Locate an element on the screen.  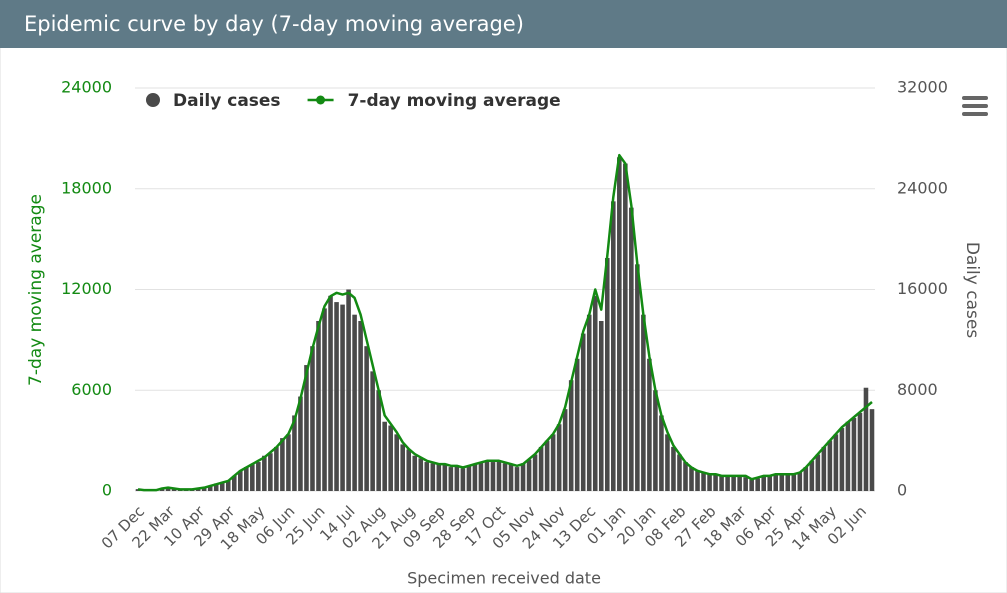
legend-marker is located at coordinates (153, 100).